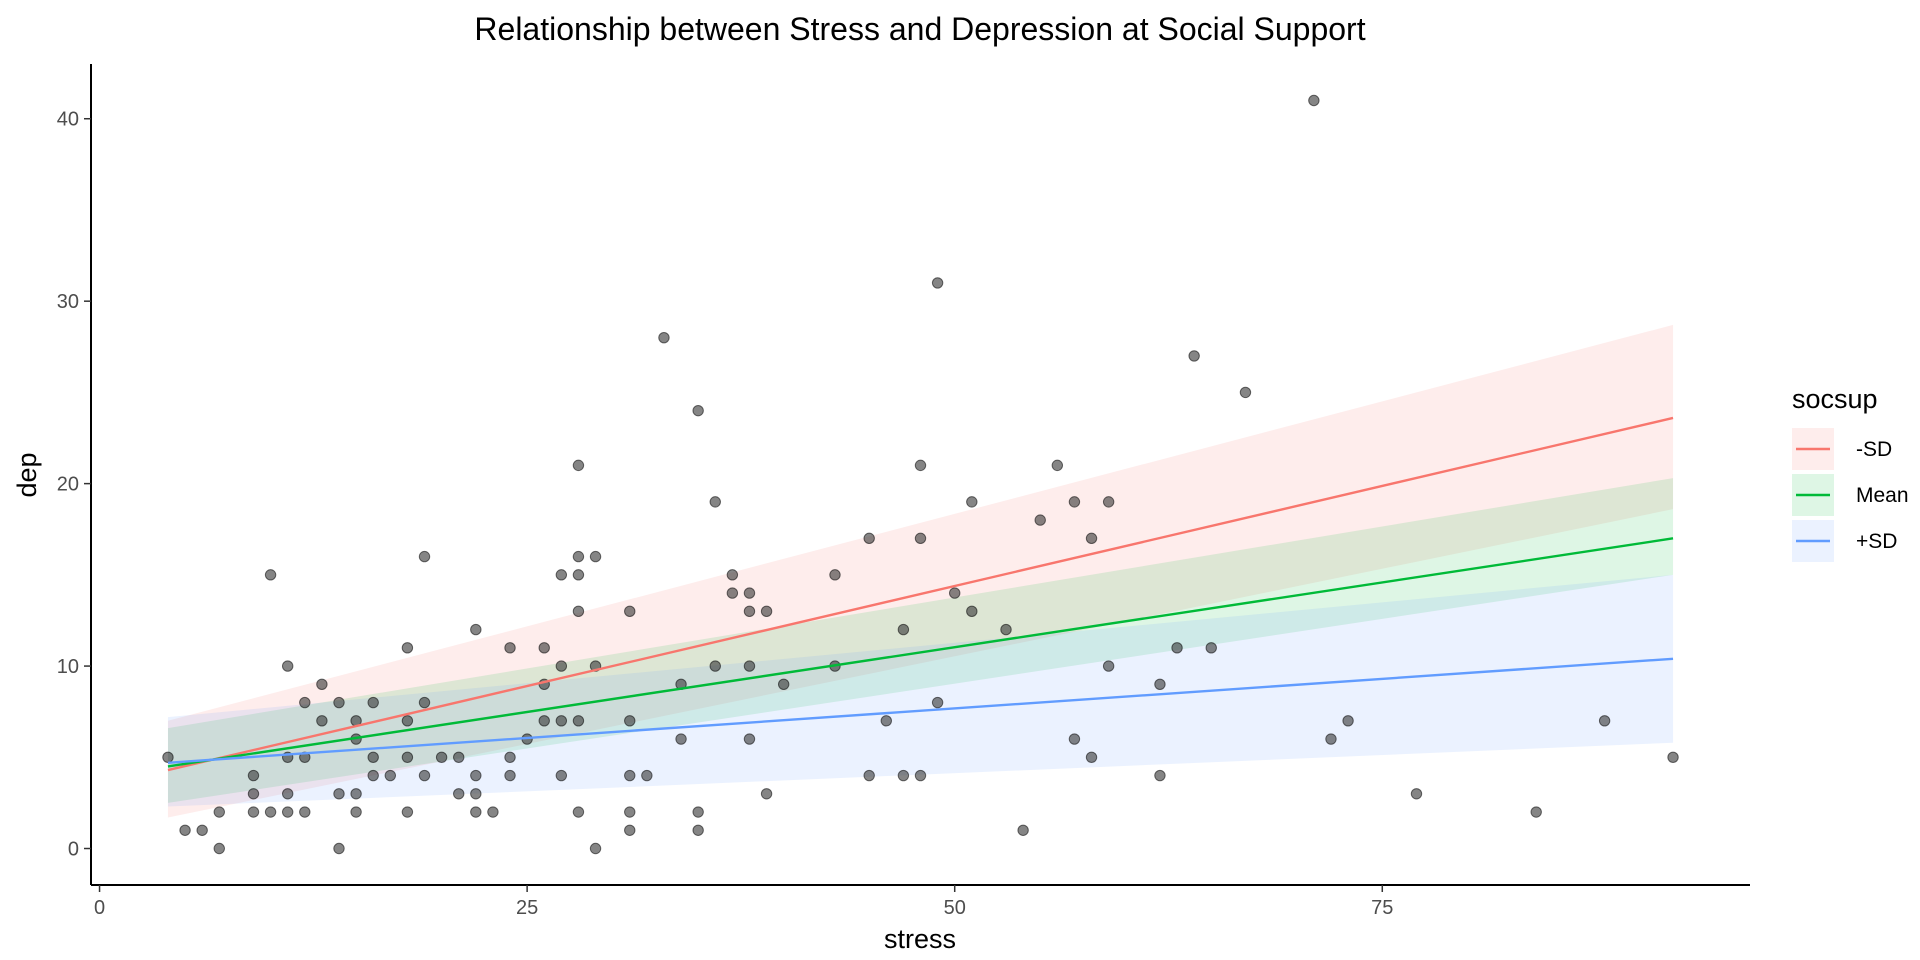 The width and height of the screenshot is (1920, 960). I want to click on legend-label: -SD, so click(1874, 449).